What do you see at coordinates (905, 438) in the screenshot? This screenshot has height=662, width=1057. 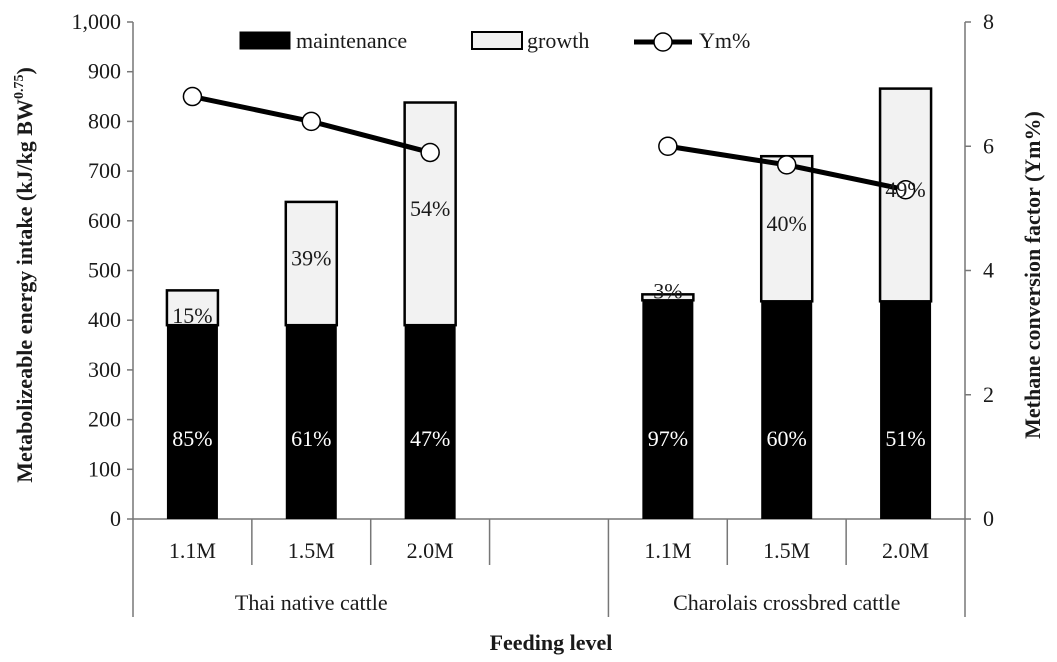 I see `label-maintenance-pct: 51%` at bounding box center [905, 438].